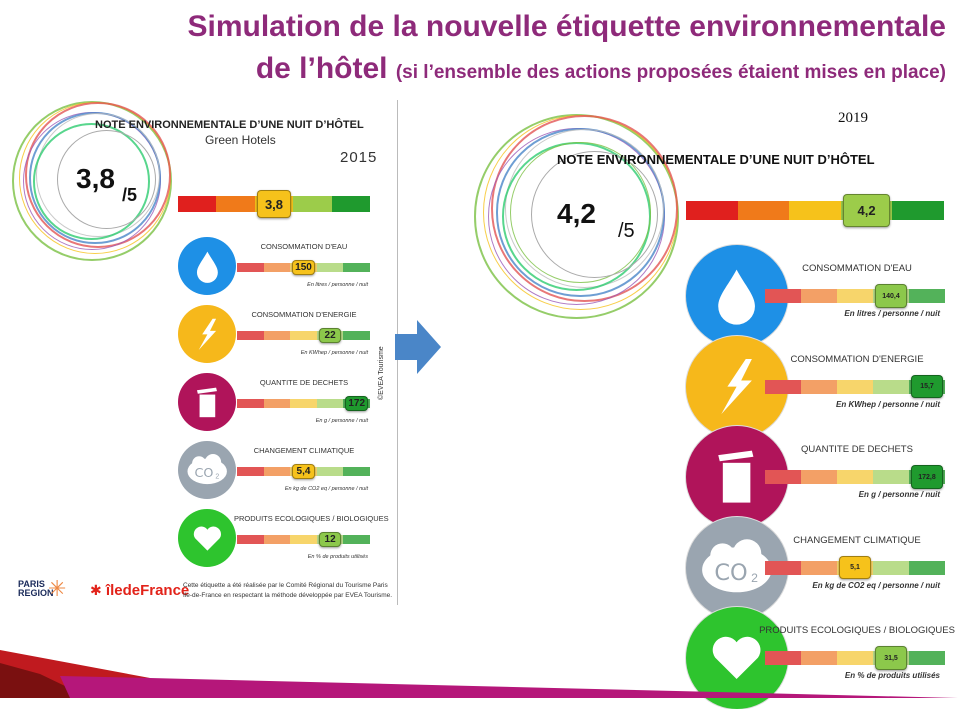  What do you see at coordinates (381, 373) in the screenshot?
I see `credit-text: ©EVEA Tourisme` at bounding box center [381, 373].